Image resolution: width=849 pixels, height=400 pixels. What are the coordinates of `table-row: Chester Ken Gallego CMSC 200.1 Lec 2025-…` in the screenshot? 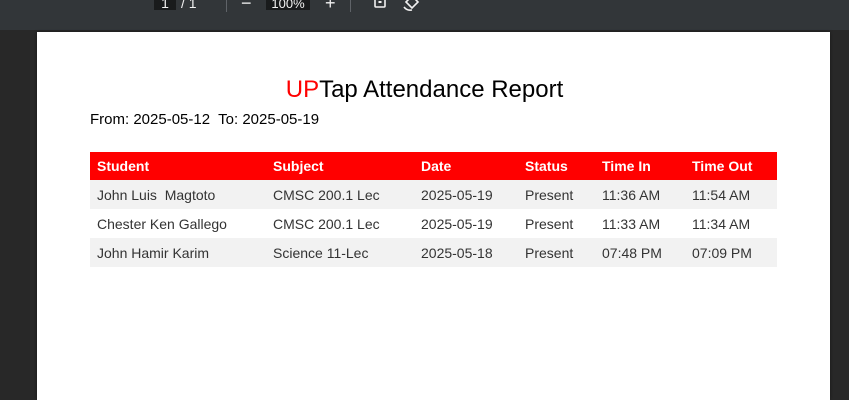 It's located at (433, 223).